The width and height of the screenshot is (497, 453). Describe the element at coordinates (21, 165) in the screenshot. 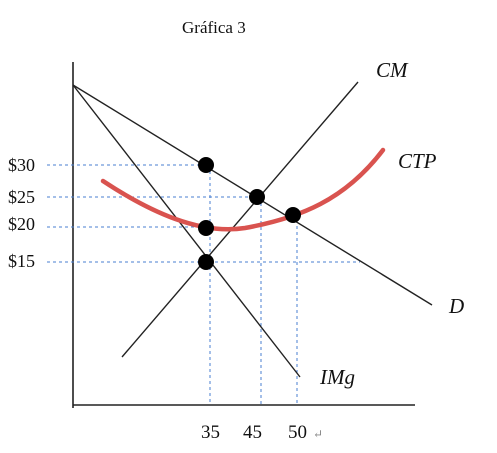

I see `price-label-30: $30` at that location.